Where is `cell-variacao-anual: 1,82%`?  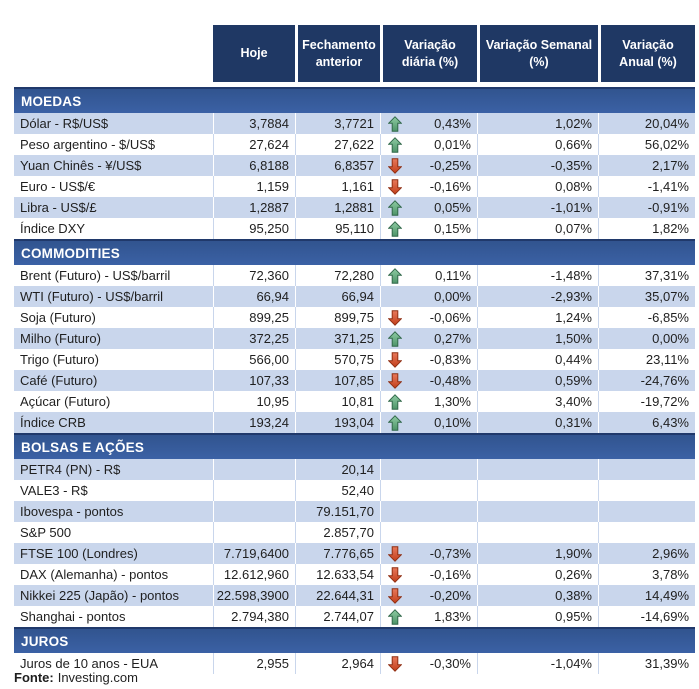
cell-variacao-anual: 1,82% is located at coordinates (646, 228).